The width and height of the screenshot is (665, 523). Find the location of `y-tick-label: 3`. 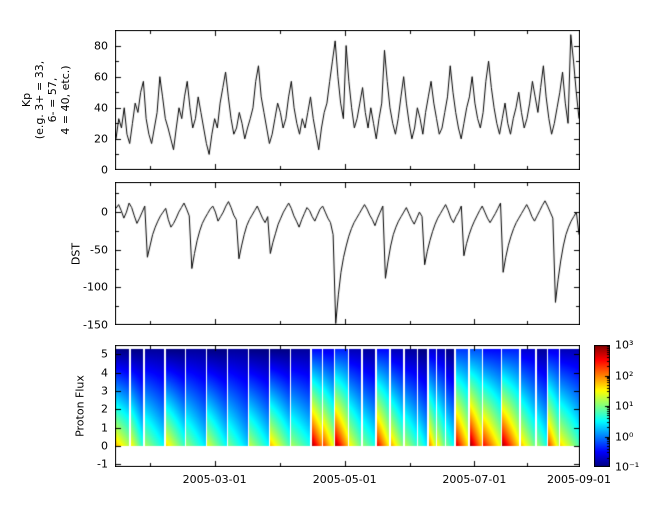

y-tick-label: 3 is located at coordinates (104, 391).